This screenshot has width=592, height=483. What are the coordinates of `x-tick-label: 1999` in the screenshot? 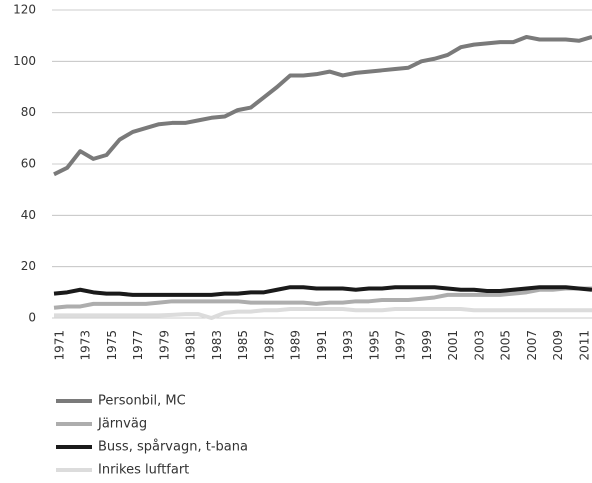 It's located at (427, 345).